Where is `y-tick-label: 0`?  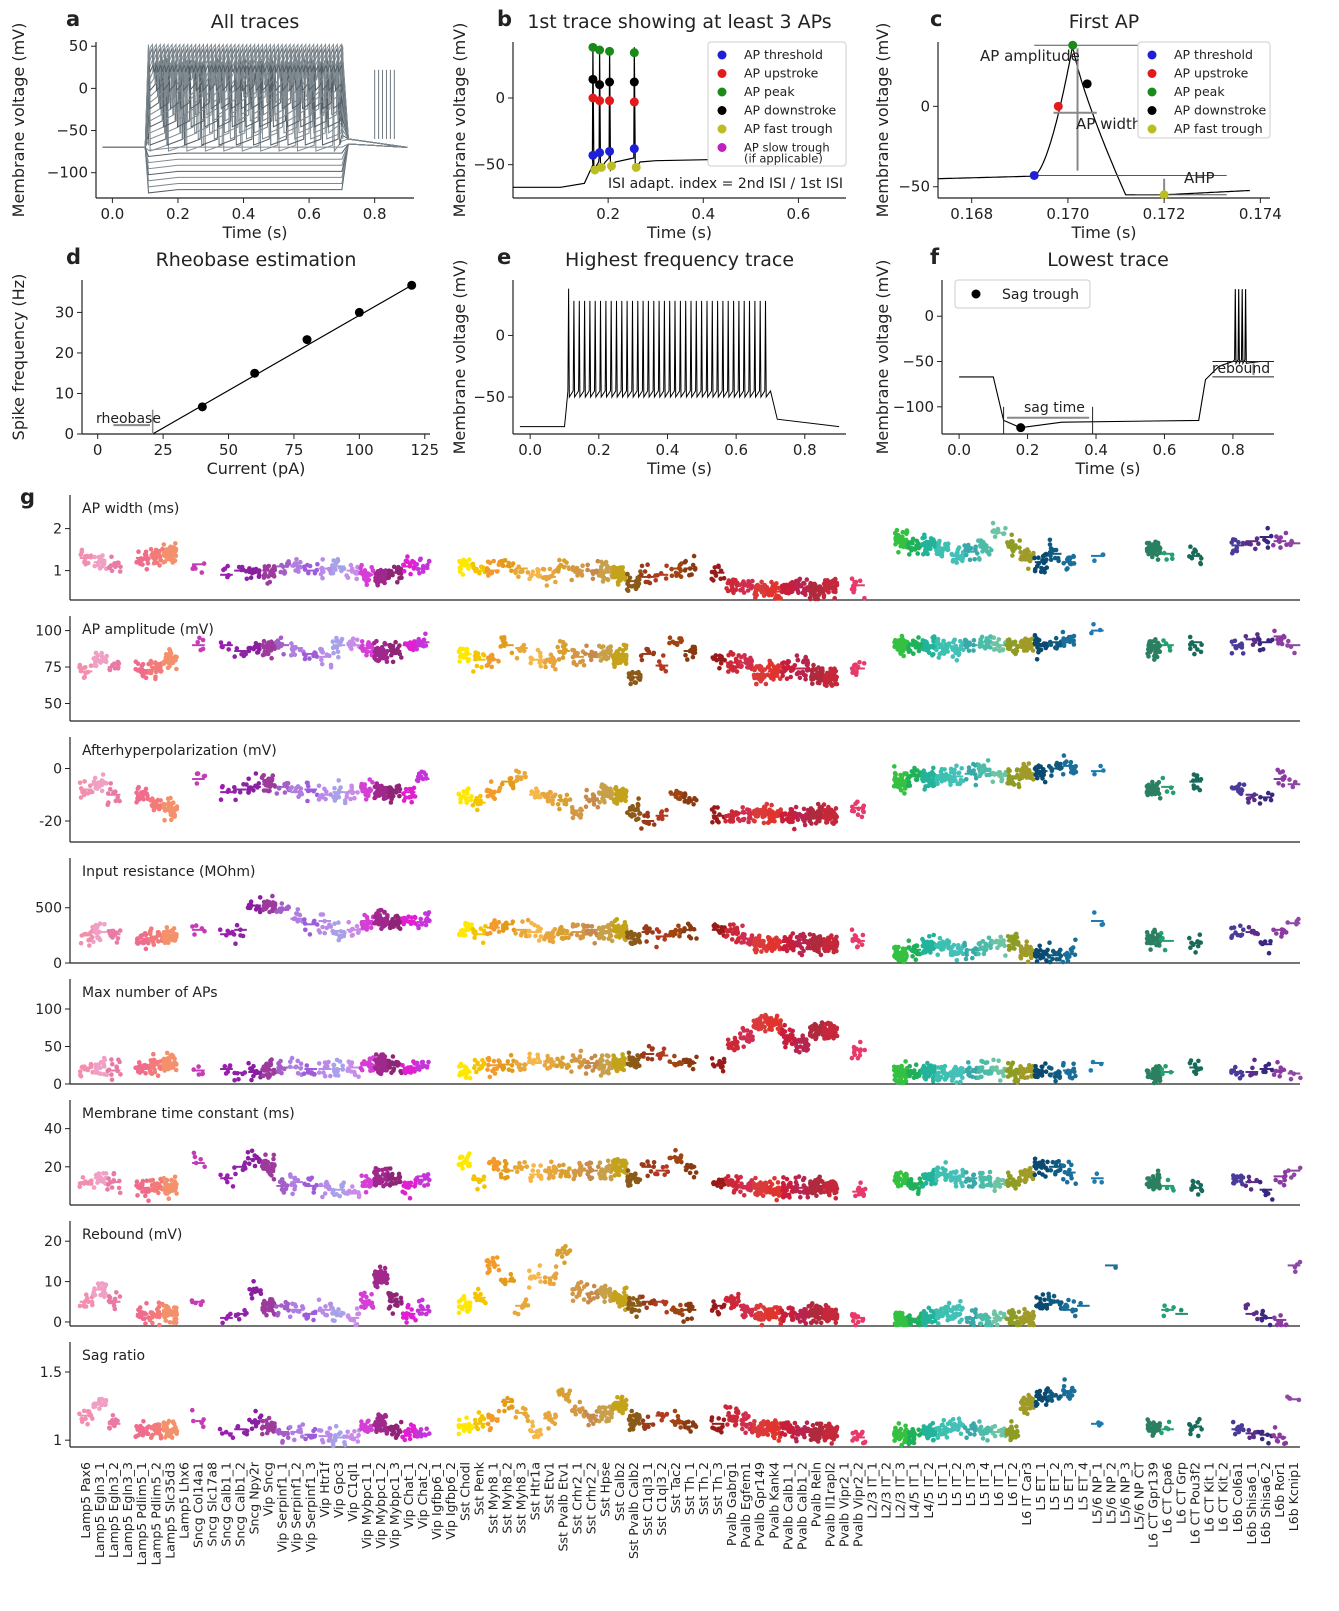 y-tick-label: 0 is located at coordinates (500, 98).